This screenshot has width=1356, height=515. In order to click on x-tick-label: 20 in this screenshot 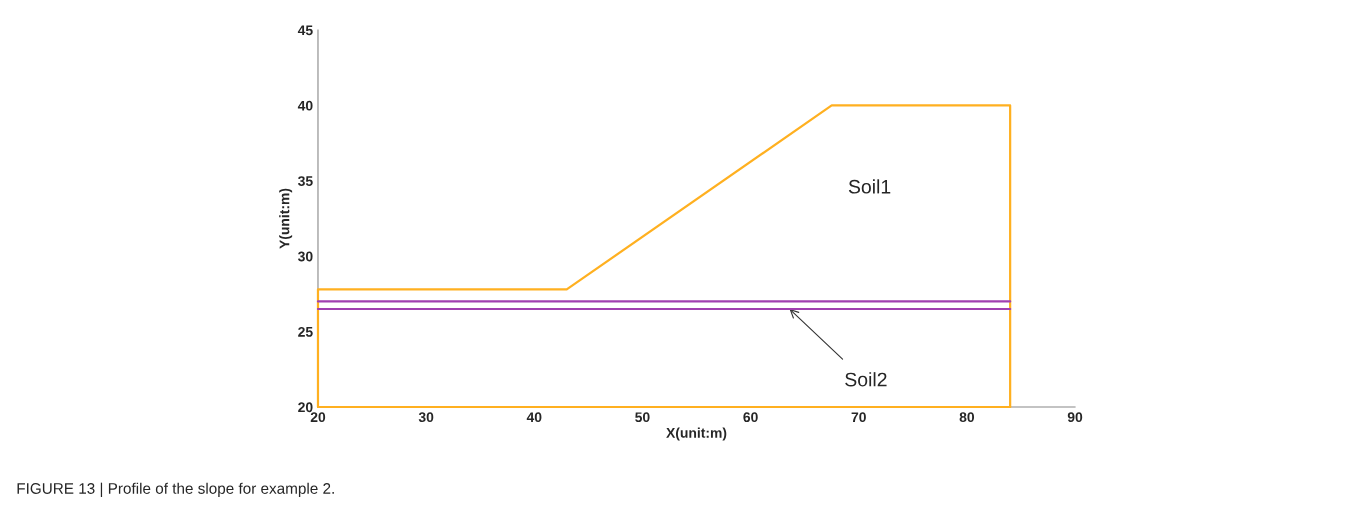, I will do `click(318, 417)`.